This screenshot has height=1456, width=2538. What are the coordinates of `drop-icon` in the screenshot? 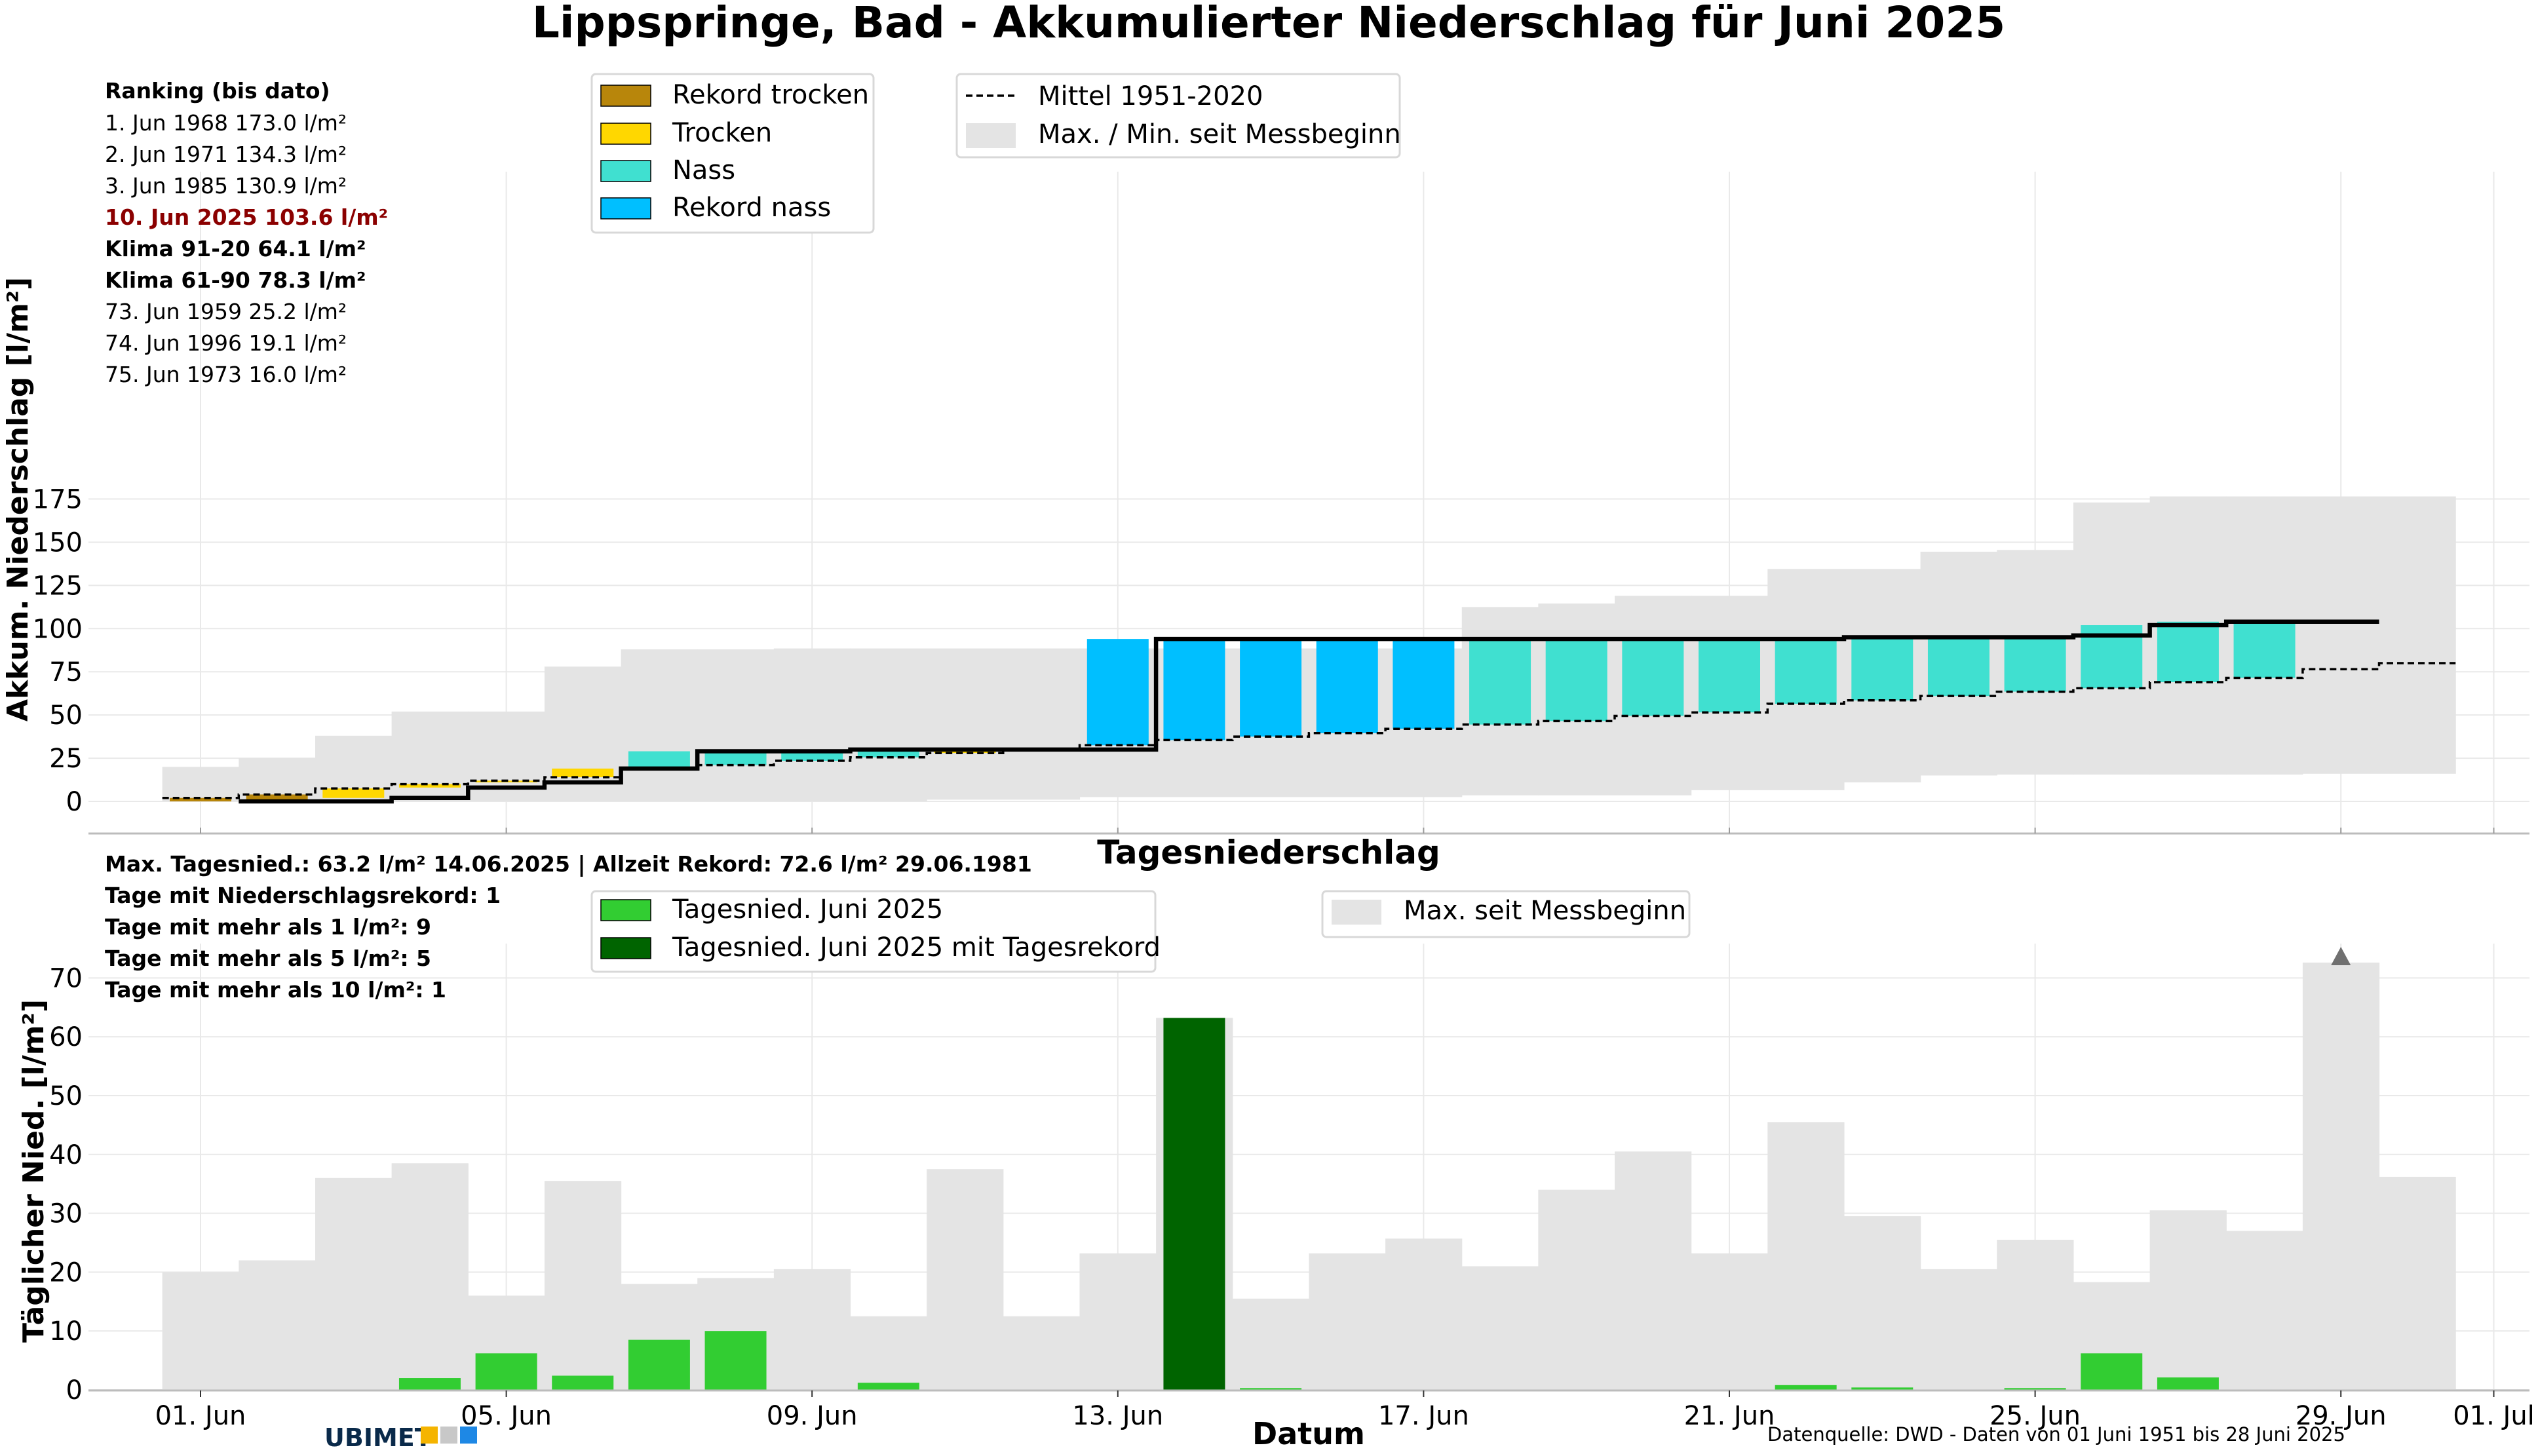 It's located at (469, 1435).